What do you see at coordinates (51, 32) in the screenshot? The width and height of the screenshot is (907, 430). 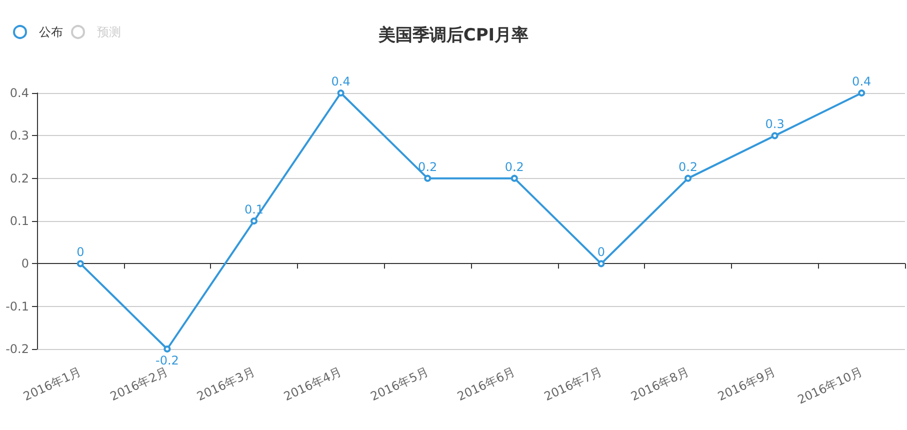 I see `legend-label: 公布` at bounding box center [51, 32].